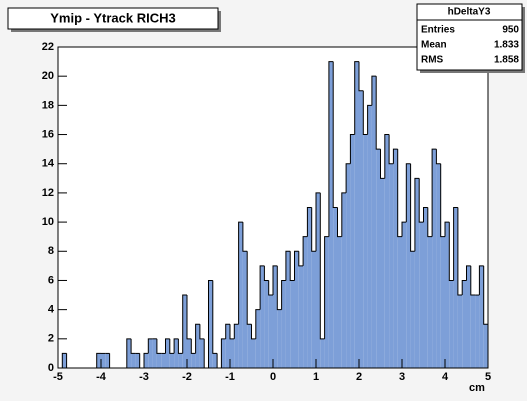  I want to click on stats-label: Entries, so click(438, 30).